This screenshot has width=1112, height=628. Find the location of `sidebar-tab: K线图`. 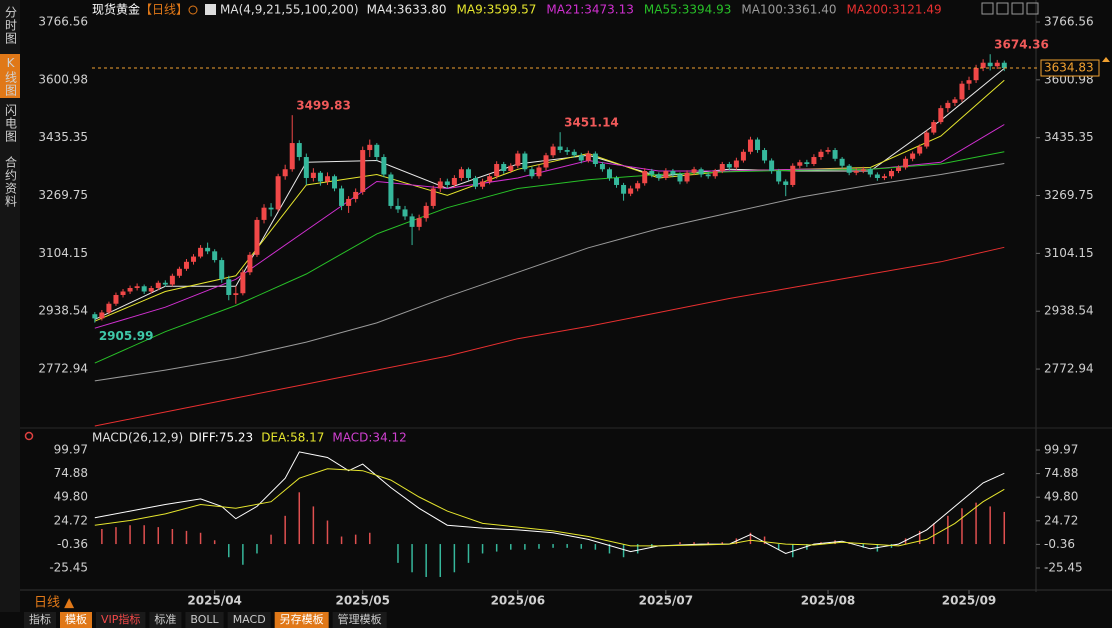

sidebar-tab: K线图 is located at coordinates (11, 76).